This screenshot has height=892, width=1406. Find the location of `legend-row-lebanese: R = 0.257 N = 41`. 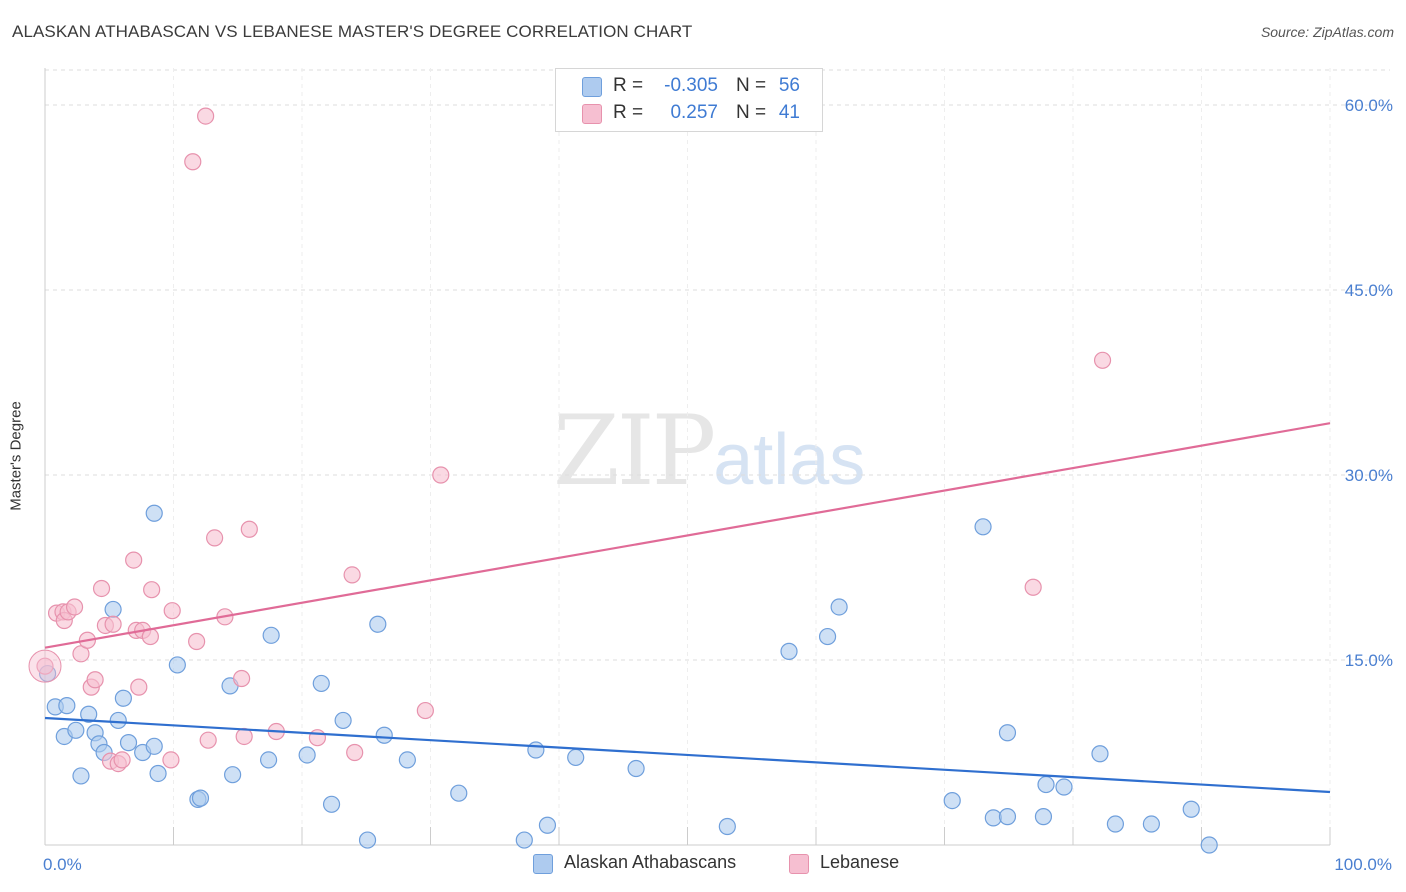

legend-row-lebanese: R = 0.257 N = 41 is located at coordinates (689, 114).